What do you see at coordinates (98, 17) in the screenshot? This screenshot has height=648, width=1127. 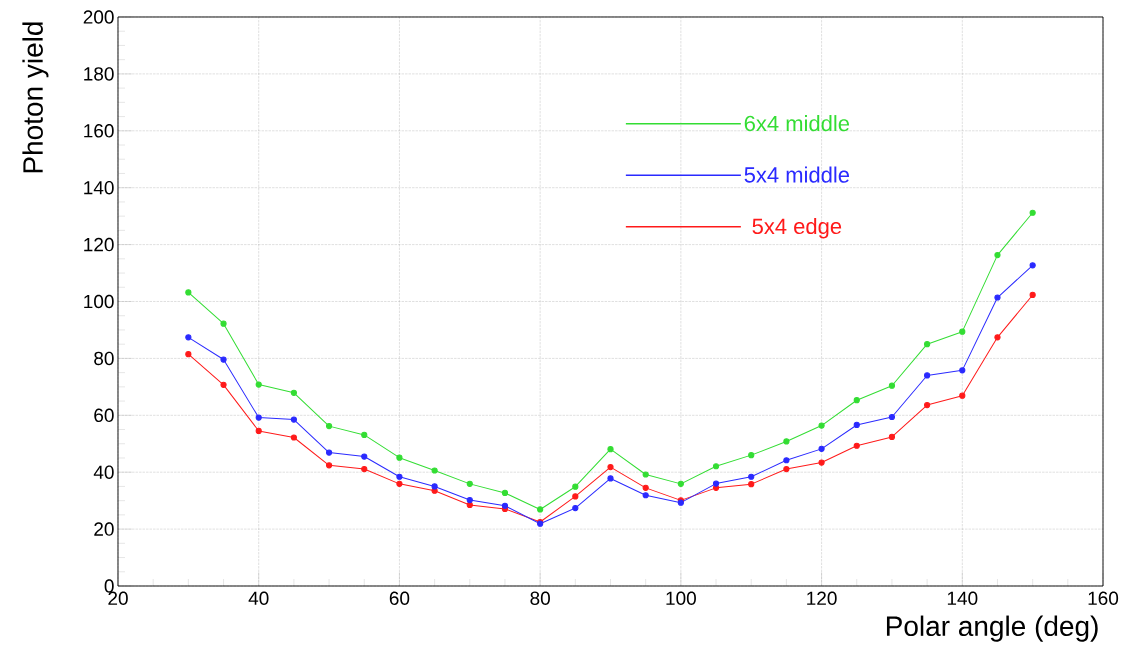 I see `y-tick-label: 200` at bounding box center [98, 17].